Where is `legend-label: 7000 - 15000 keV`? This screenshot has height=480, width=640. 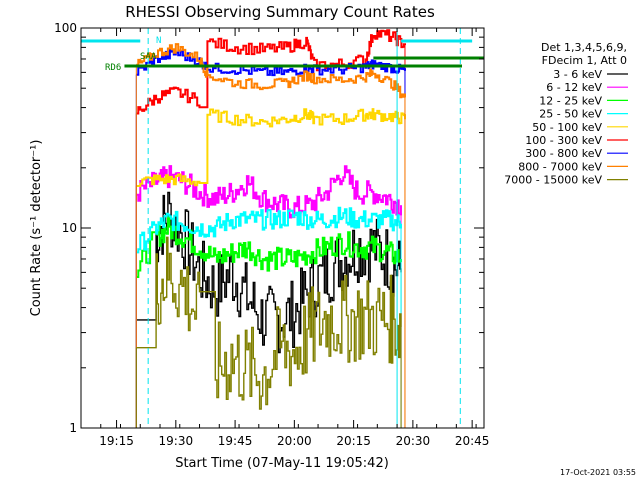
legend-label: 7000 - 15000 keV is located at coordinates (553, 180).